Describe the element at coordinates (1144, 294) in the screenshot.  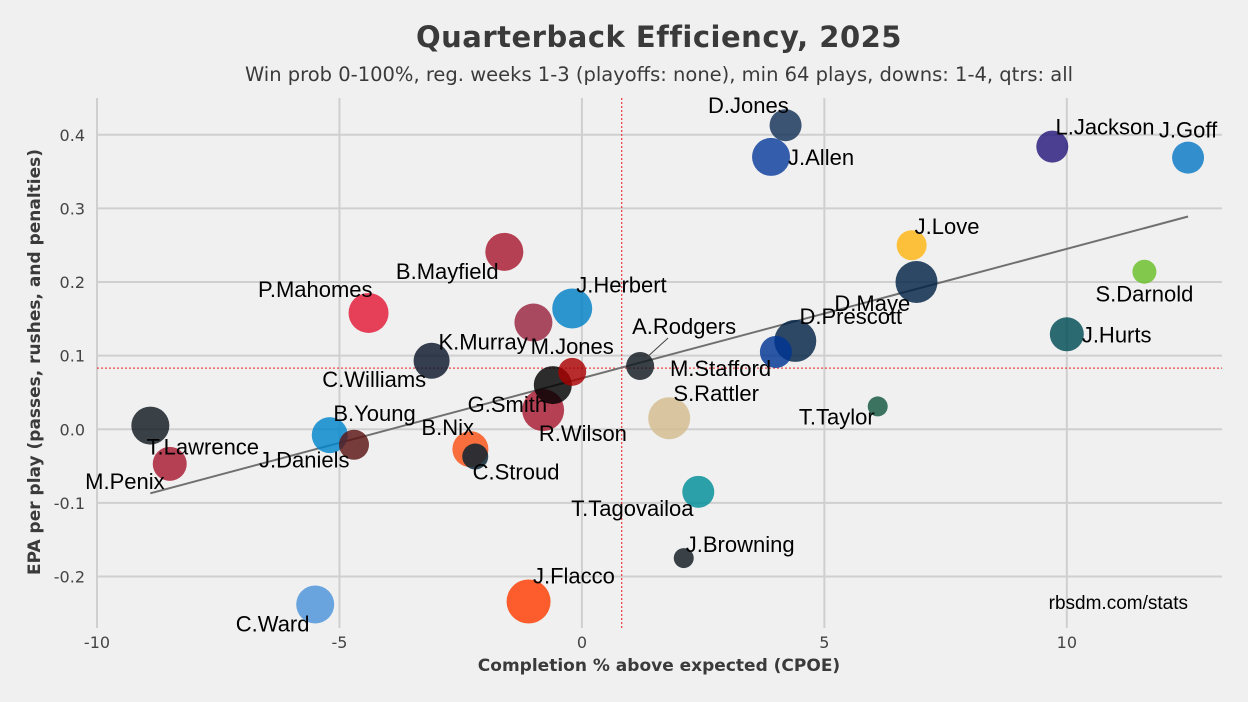
I see `point-label: S.Darnold` at that location.